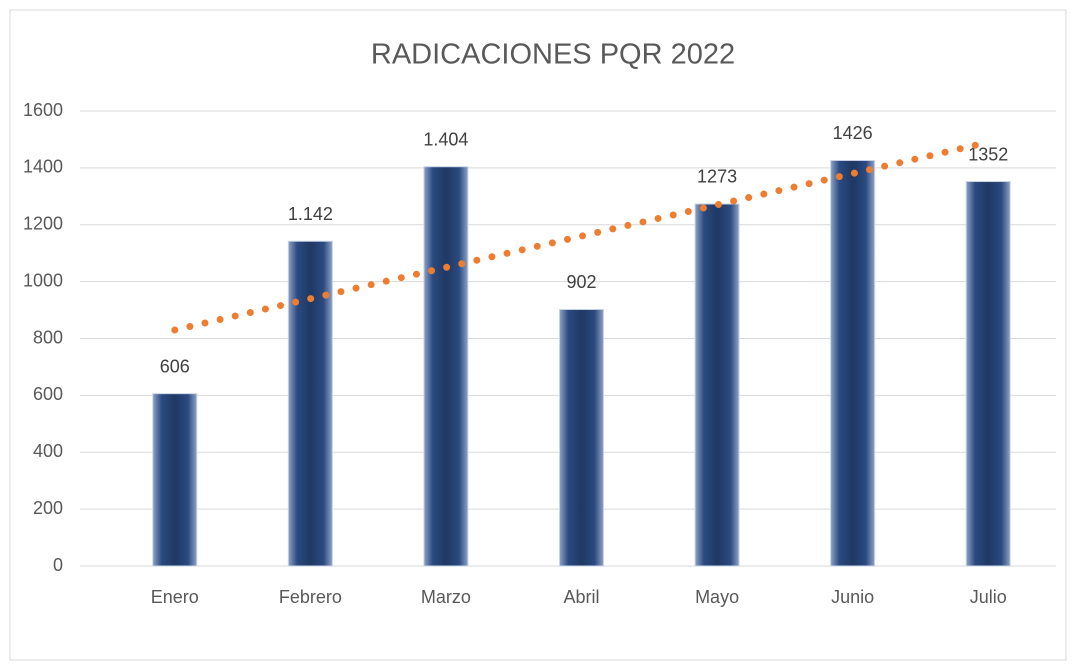 The height and width of the screenshot is (671, 1077). What do you see at coordinates (58, 565) in the screenshot?
I see `y-tick-label: 0` at bounding box center [58, 565].